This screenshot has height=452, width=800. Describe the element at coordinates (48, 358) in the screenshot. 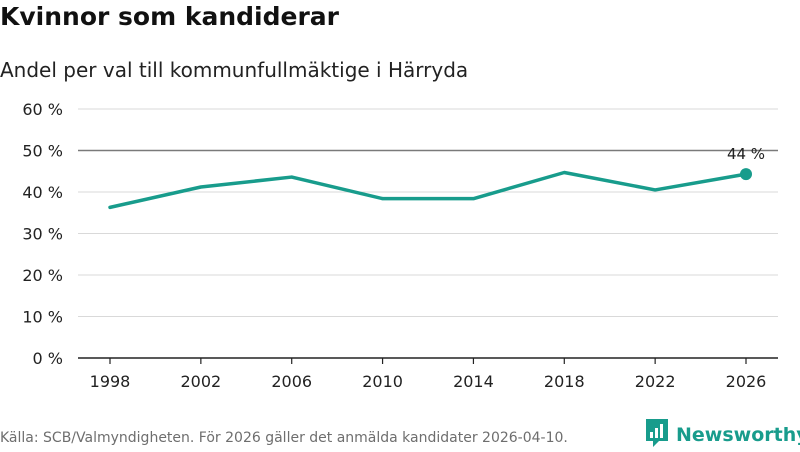

I see `y-tick-label: 0 %` at that location.